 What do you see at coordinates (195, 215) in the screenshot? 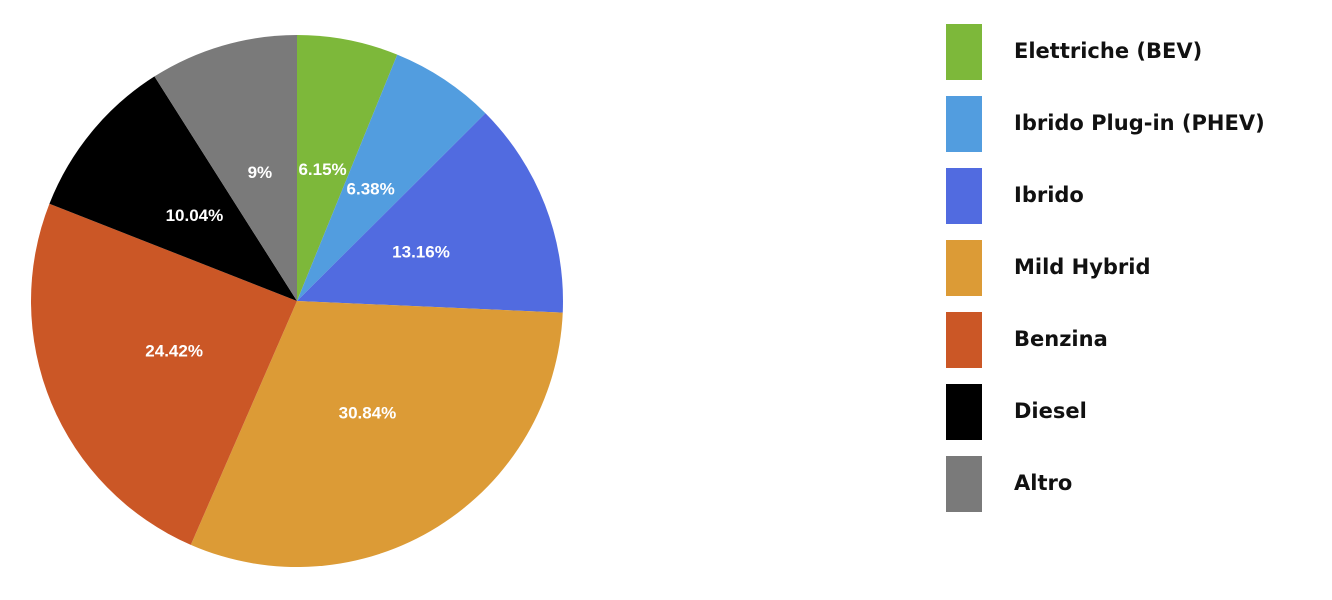
I see `value-label: 10.04%` at bounding box center [195, 215].